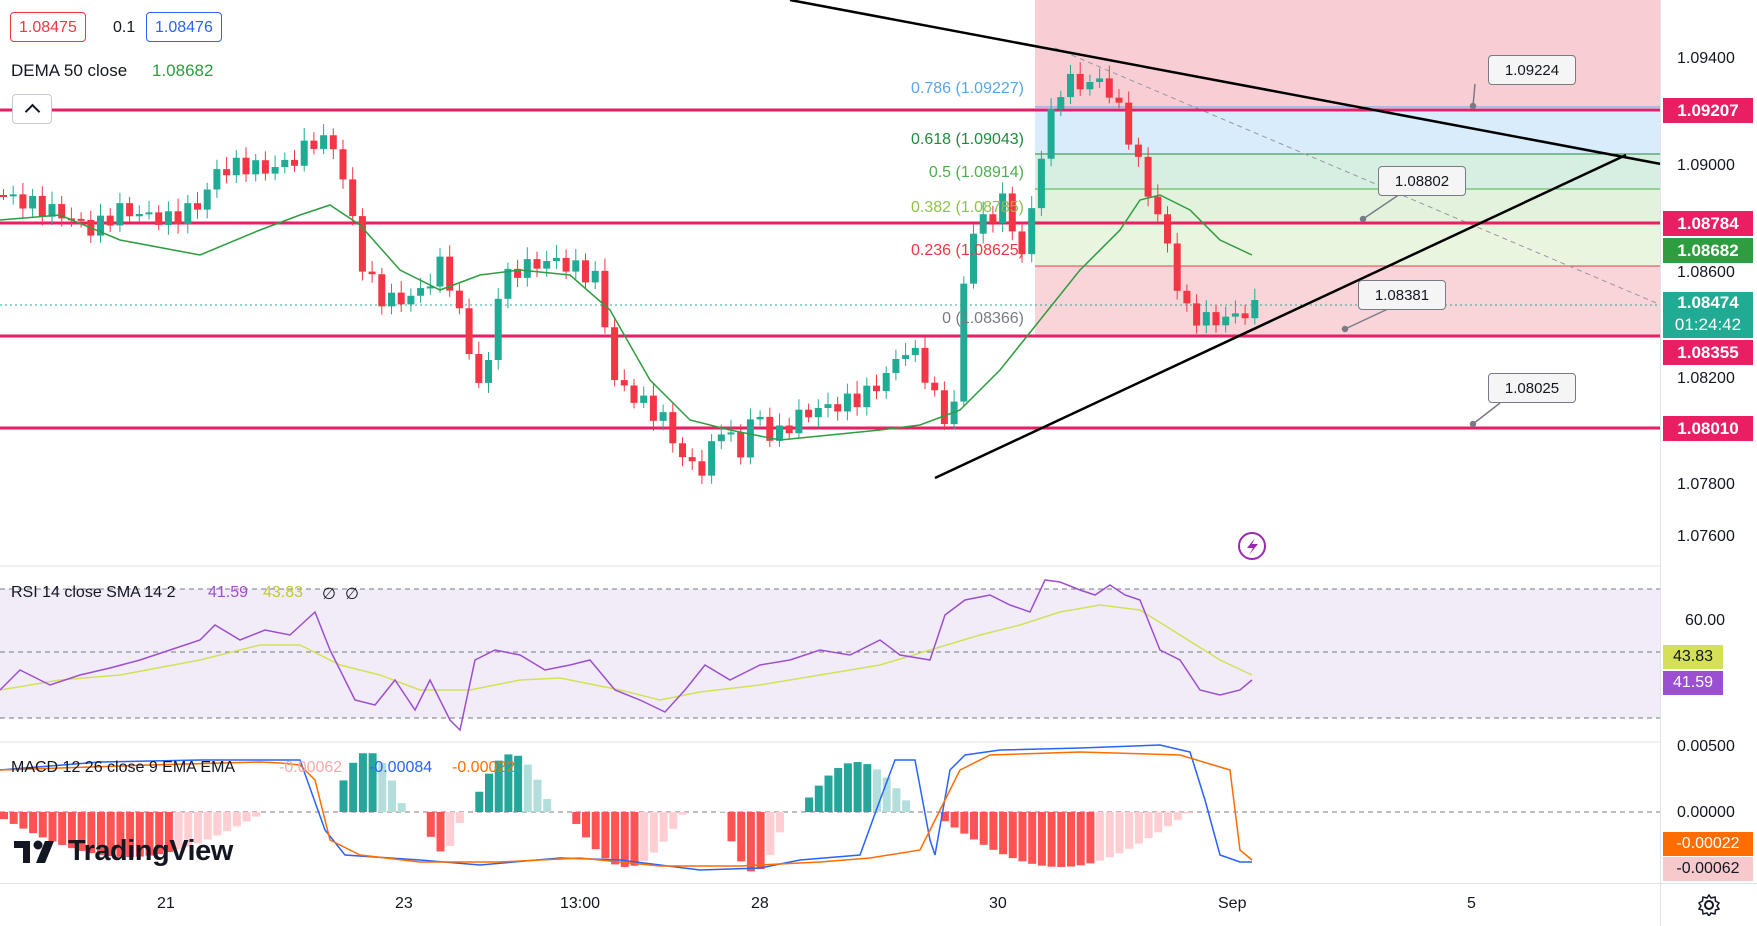 The width and height of the screenshot is (1757, 926). Describe the element at coordinates (283, 593) in the screenshot. I see `rsi-legend-sma: 43.83` at that location.